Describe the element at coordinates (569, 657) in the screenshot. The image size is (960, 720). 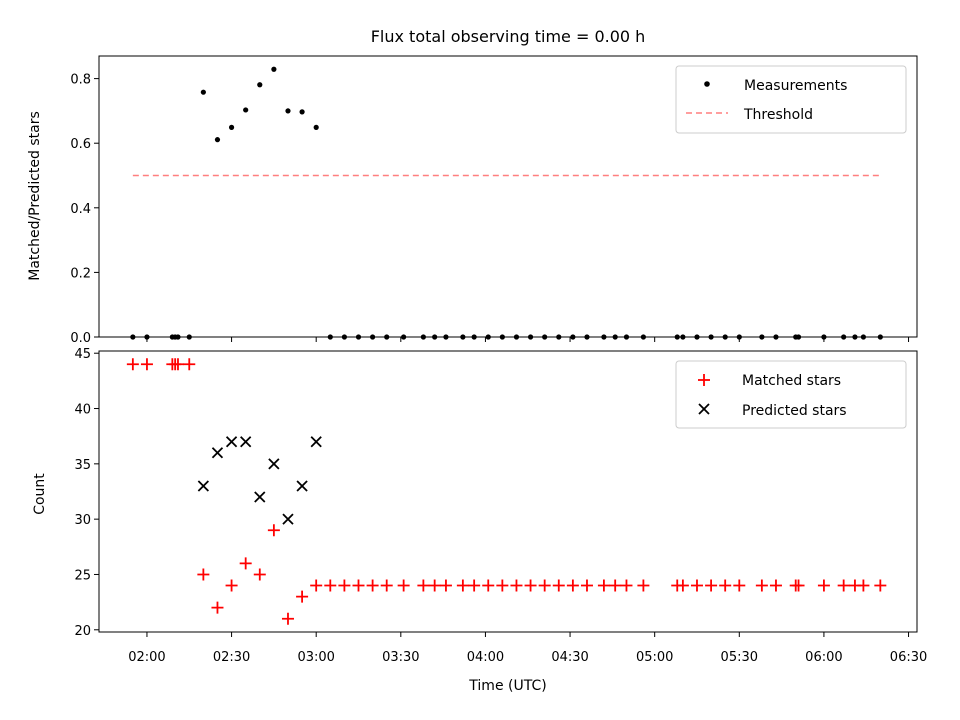
I see `bottom-x-tick-label: 04:30` at that location.